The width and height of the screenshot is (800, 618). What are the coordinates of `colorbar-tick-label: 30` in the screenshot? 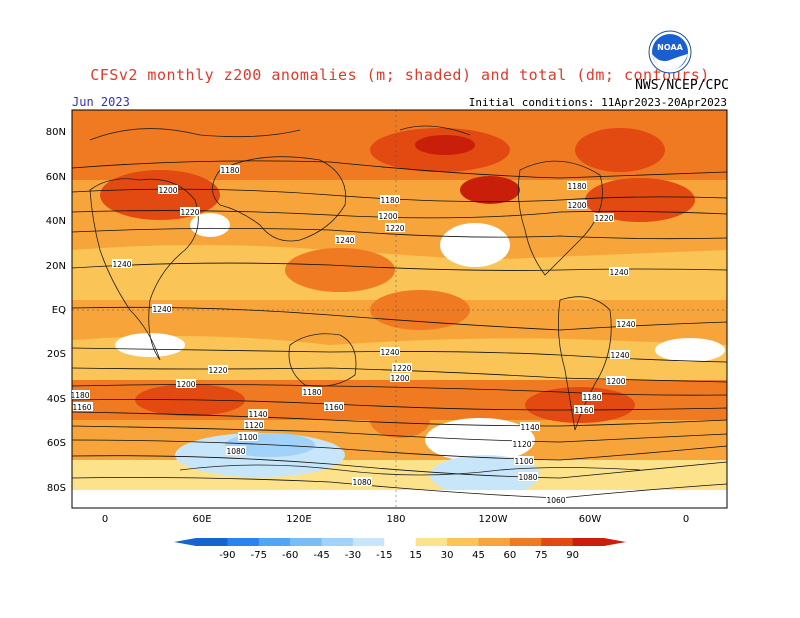 It's located at (447, 555).